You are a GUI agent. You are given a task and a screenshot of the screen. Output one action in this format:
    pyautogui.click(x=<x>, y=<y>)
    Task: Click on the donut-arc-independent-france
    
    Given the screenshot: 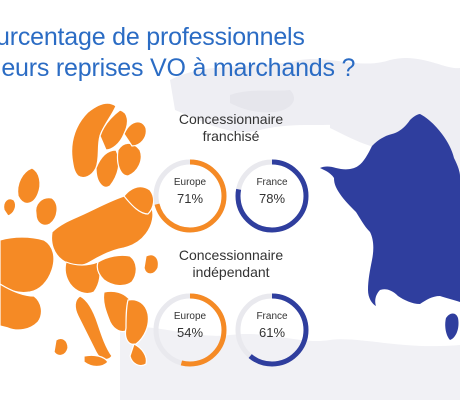 What is the action you would take?
    pyautogui.click(x=272, y=330)
    